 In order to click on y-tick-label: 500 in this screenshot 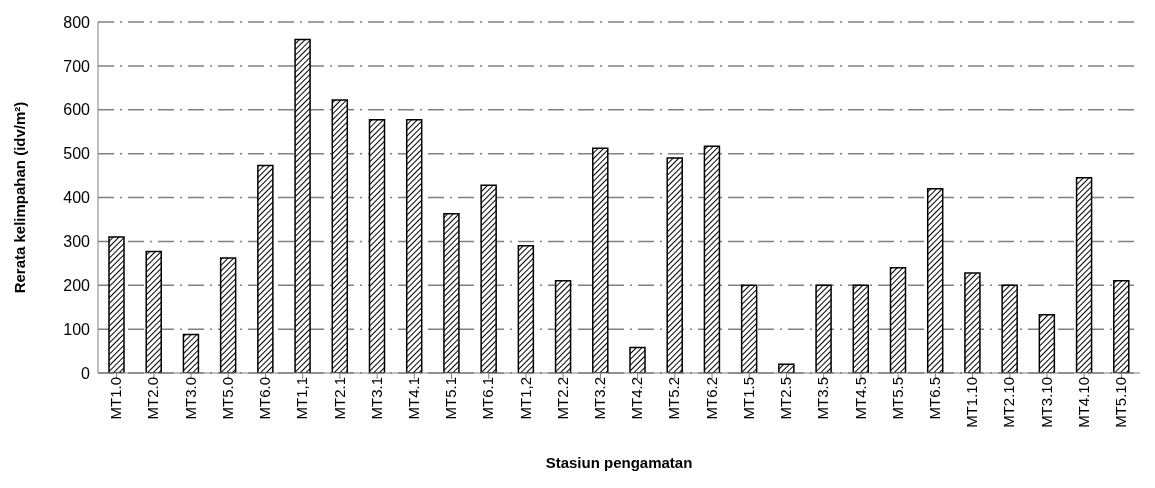, I will do `click(77, 154)`.